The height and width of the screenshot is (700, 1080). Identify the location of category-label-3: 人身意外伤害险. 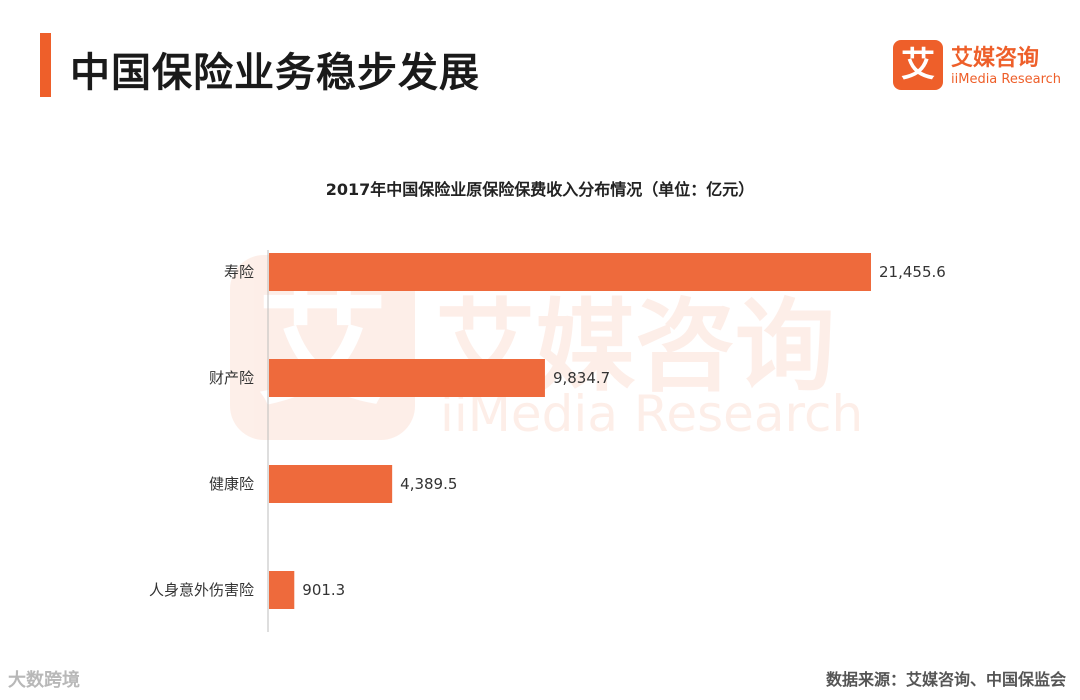
(201, 590).